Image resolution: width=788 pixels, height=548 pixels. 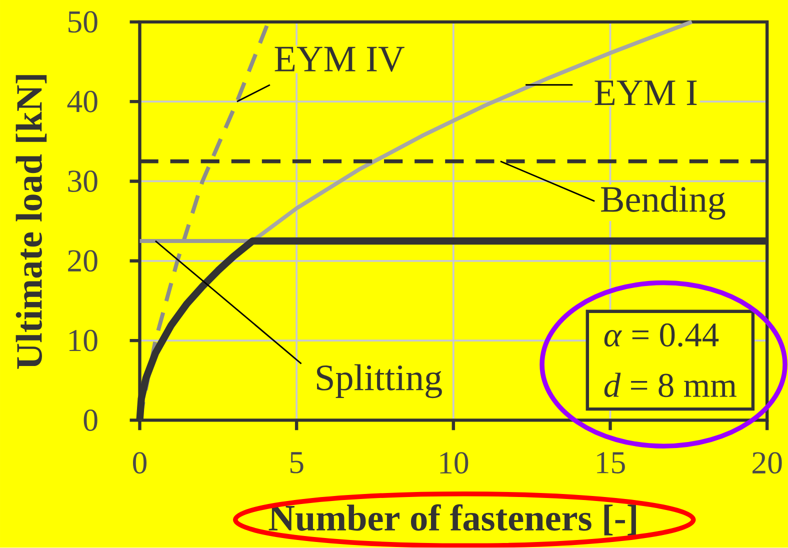 What do you see at coordinates (452, 520) in the screenshot?
I see `x-axis-title: Number of fasteners [-]` at bounding box center [452, 520].